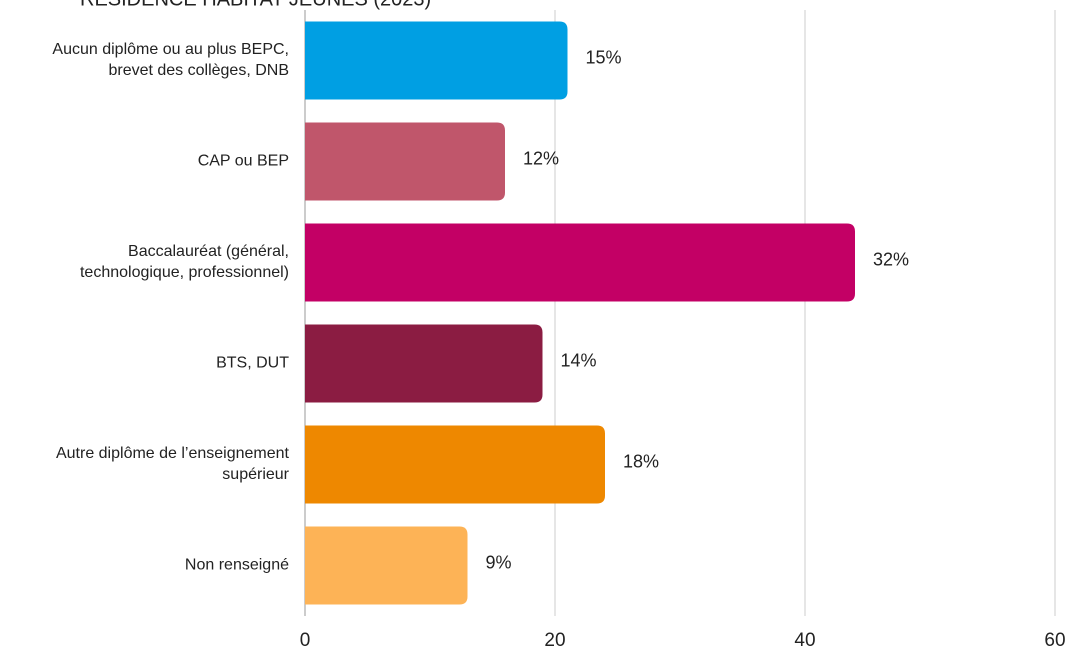 The image size is (1068, 652). What do you see at coordinates (541, 158) in the screenshot?
I see `value-label: 12%` at bounding box center [541, 158].